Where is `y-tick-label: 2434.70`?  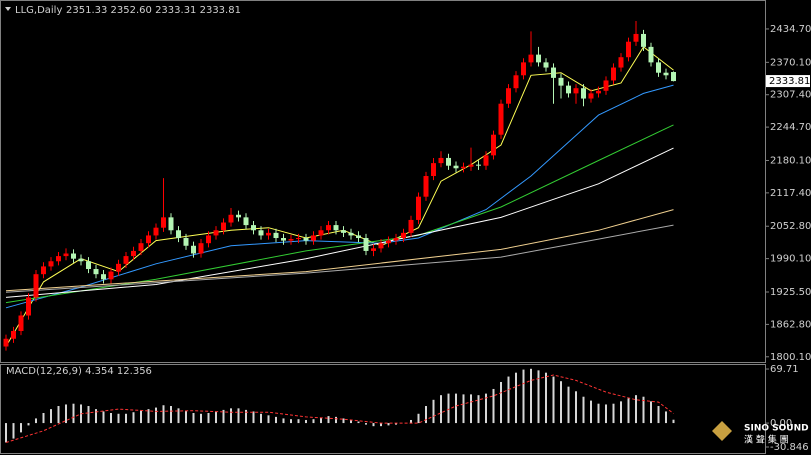 y-tick-label: 2434.70 is located at coordinates (790, 29).